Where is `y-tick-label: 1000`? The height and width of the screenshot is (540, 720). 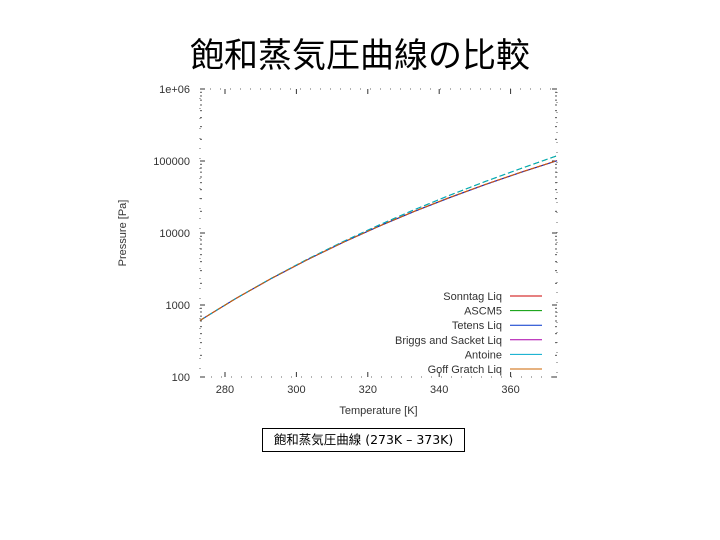 y-tick-label: 1000 is located at coordinates (178, 306).